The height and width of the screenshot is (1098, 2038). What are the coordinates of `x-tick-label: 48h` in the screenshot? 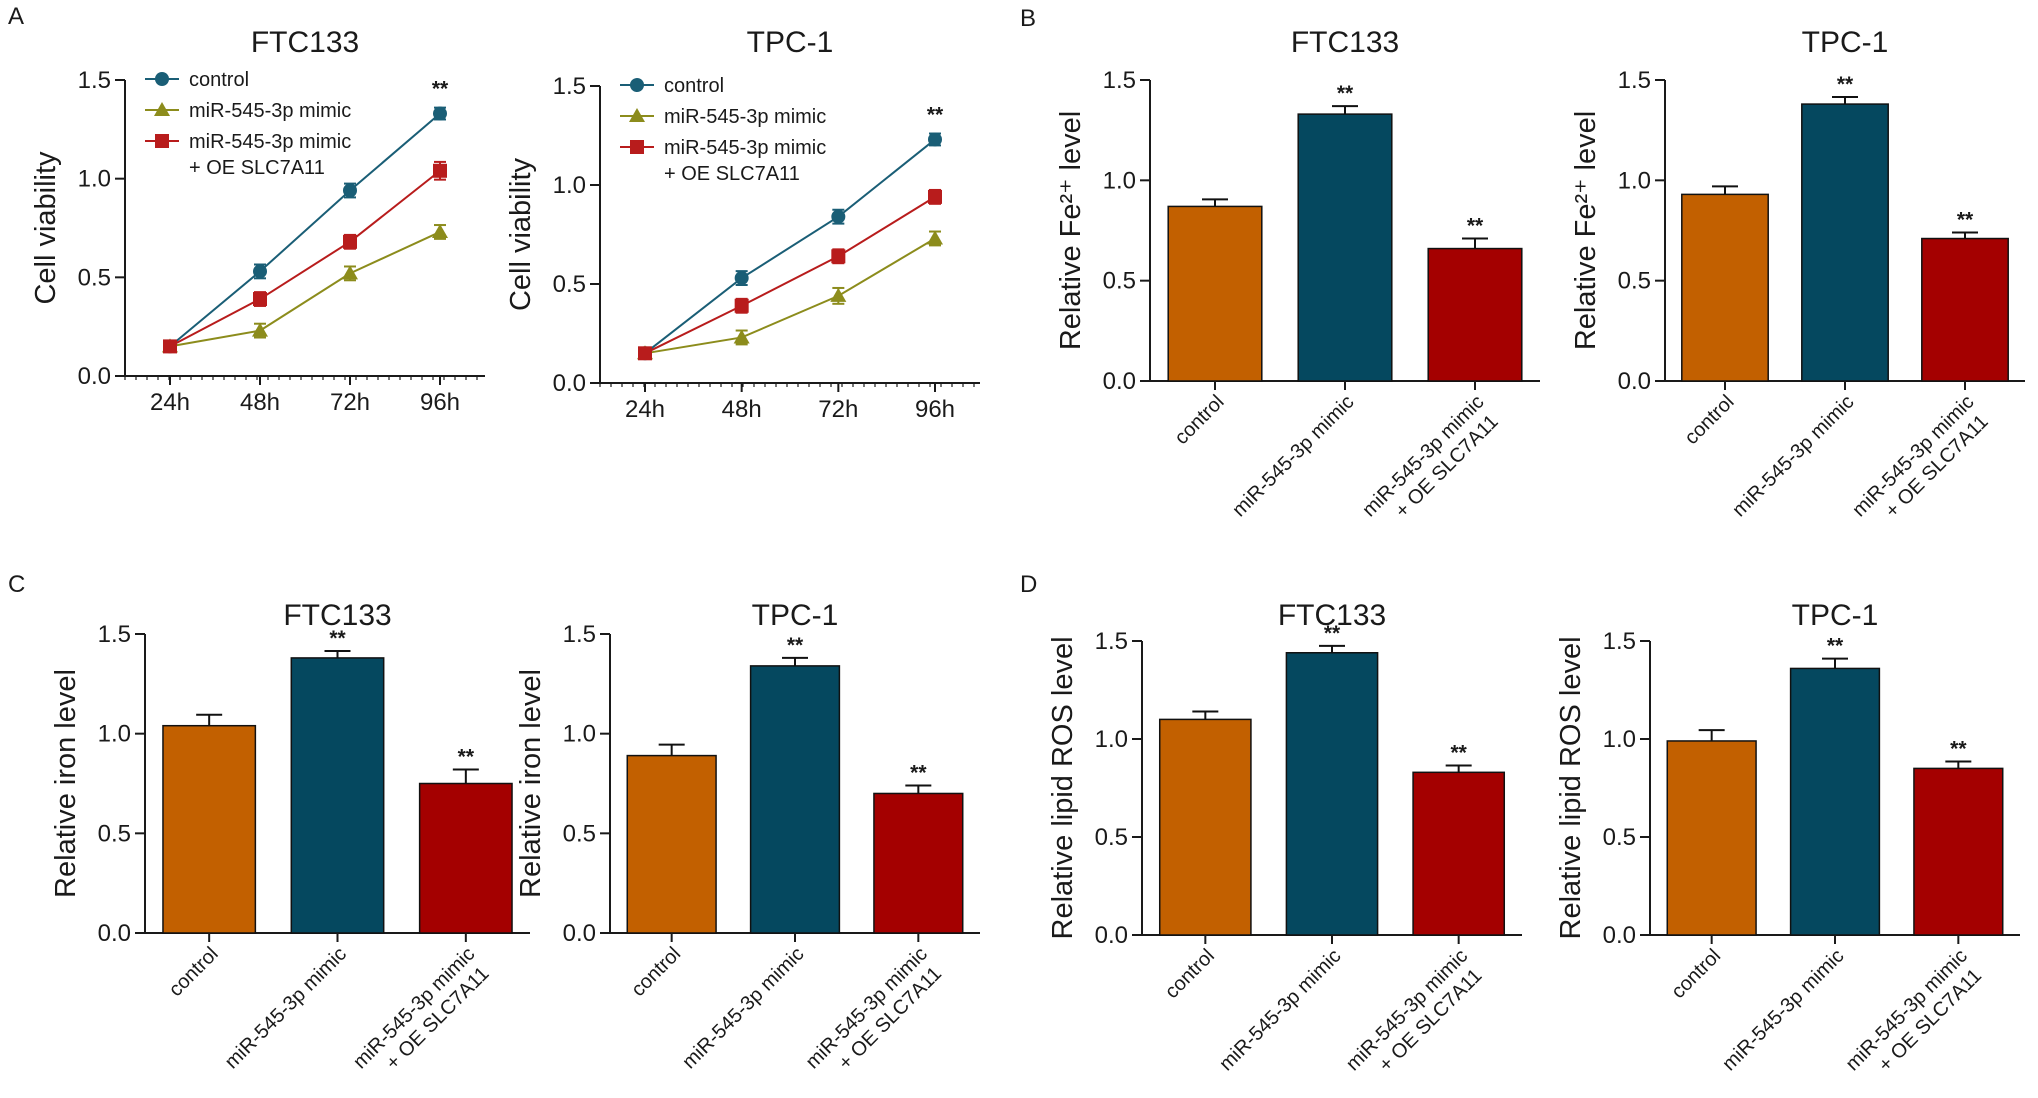 It's located at (742, 409).